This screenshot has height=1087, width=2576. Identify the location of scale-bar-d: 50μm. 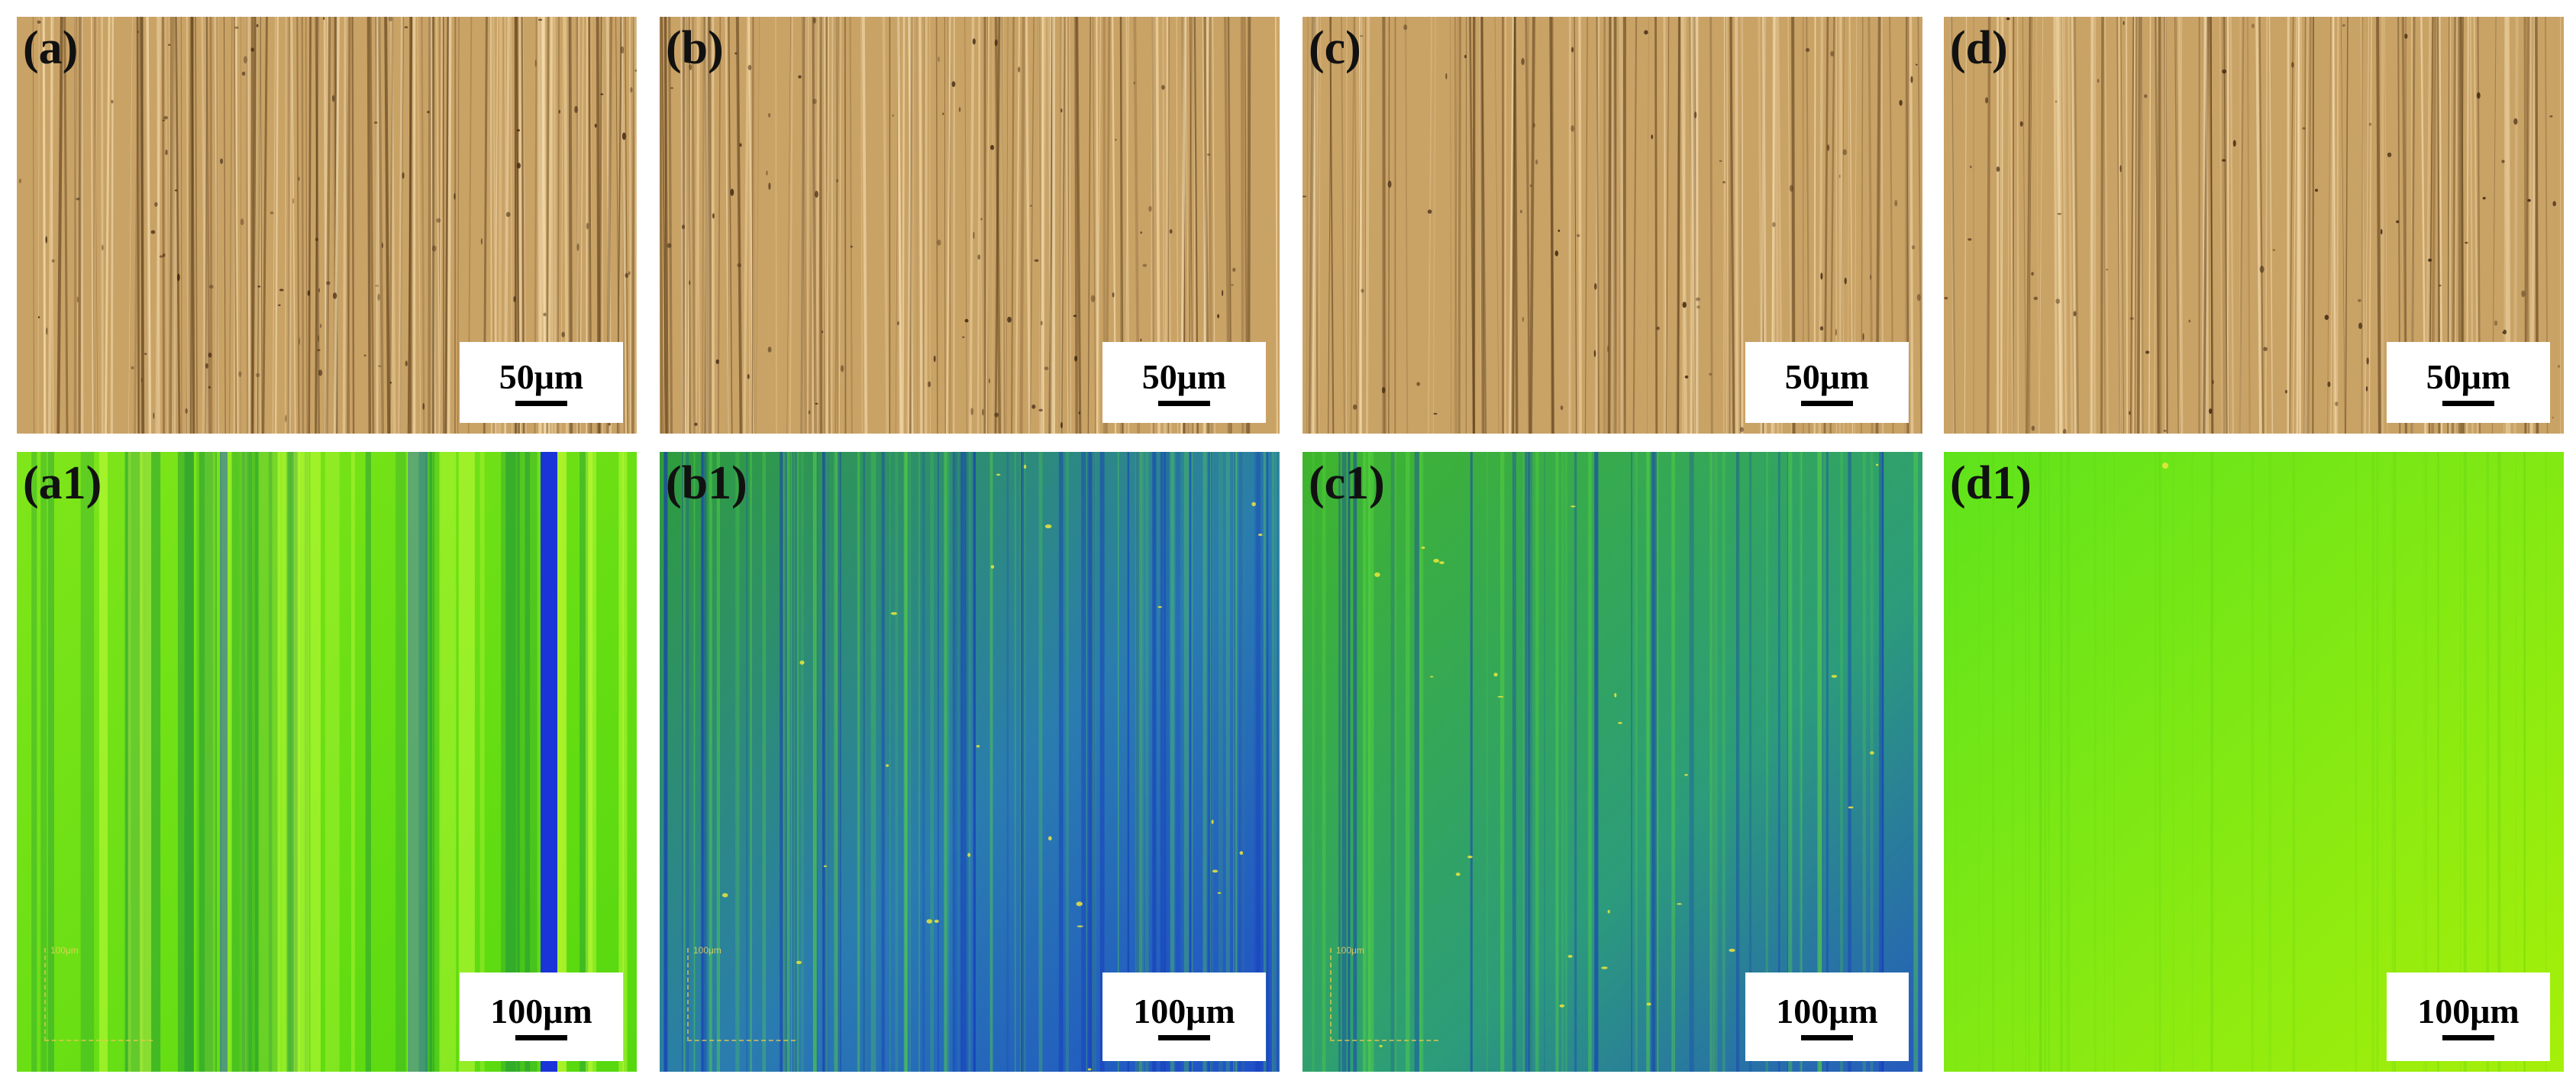
(2468, 382).